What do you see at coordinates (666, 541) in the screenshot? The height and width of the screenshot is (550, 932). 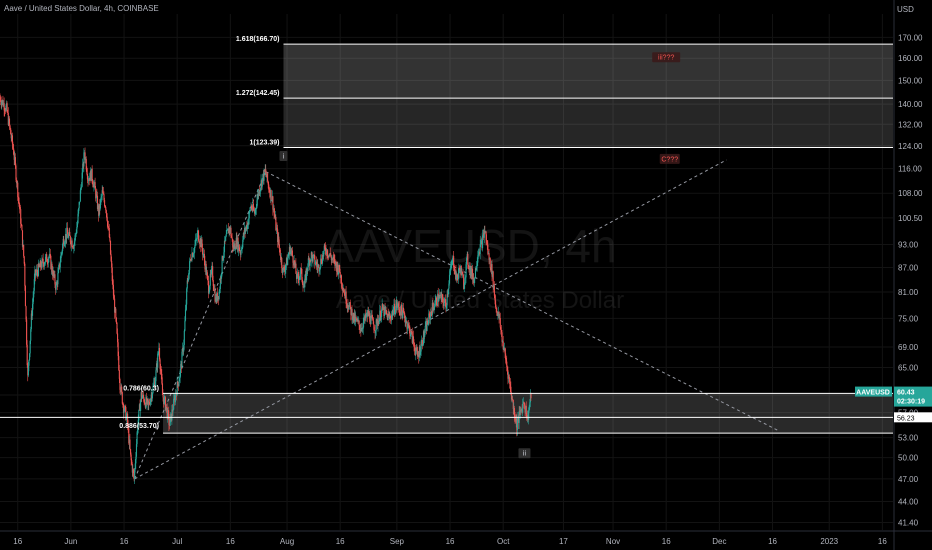 I see `x-tick-label: 16` at bounding box center [666, 541].